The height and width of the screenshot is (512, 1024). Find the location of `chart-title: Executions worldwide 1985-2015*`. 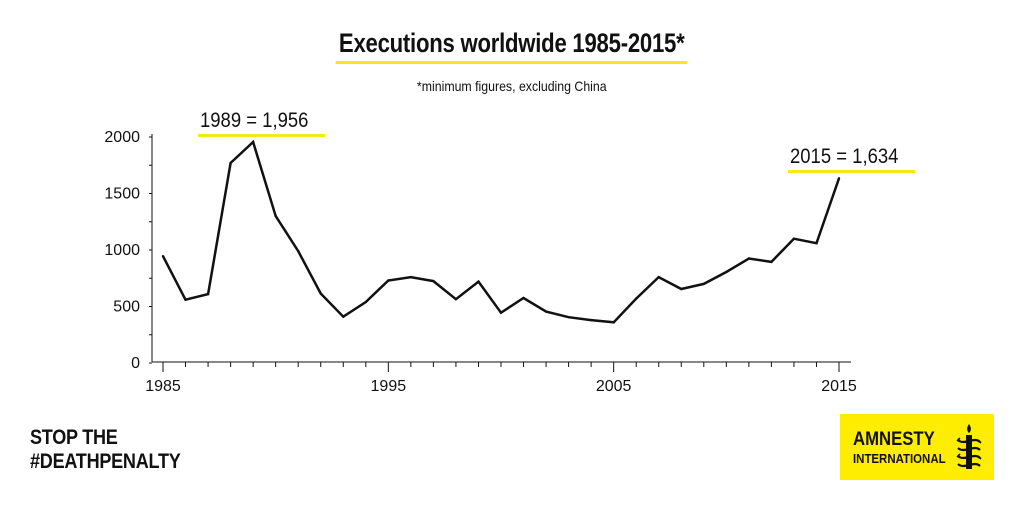

chart-title: Executions worldwide 1985-2015* is located at coordinates (512, 46).